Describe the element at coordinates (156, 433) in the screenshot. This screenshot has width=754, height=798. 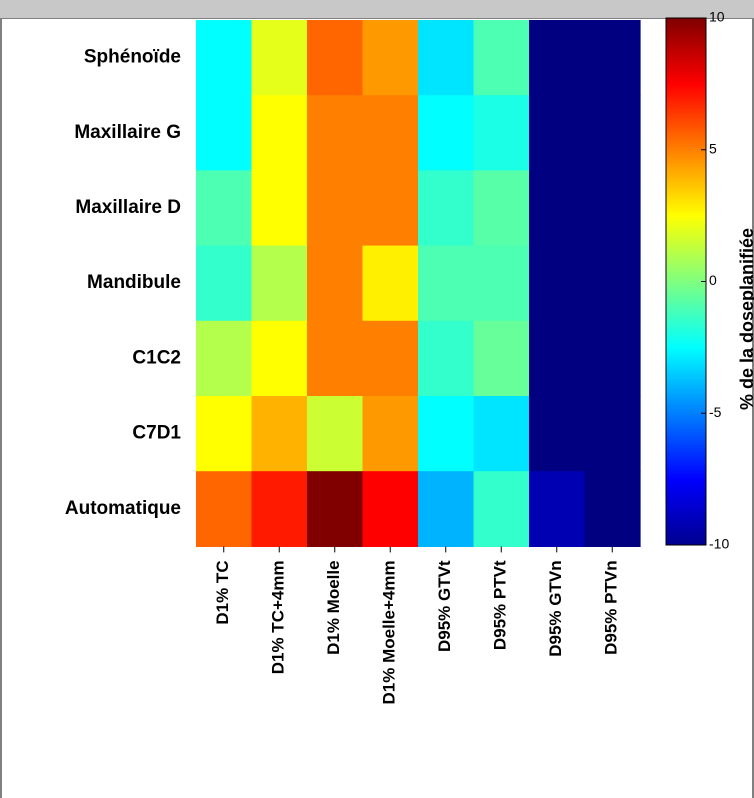
I see `row-label: C7D1` at that location.